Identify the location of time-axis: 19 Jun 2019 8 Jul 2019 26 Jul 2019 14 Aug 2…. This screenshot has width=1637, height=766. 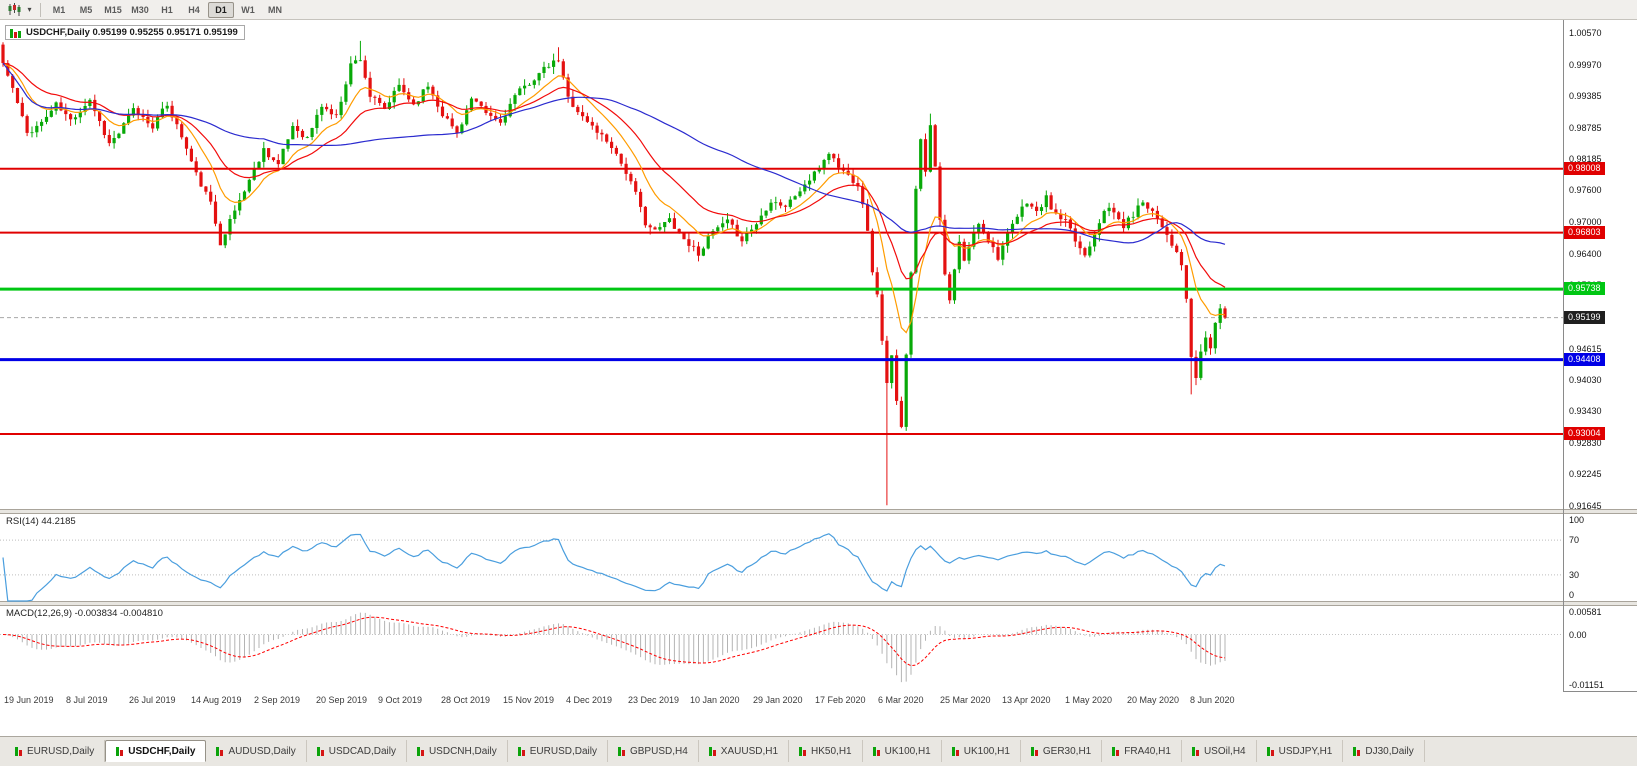
(781, 702).